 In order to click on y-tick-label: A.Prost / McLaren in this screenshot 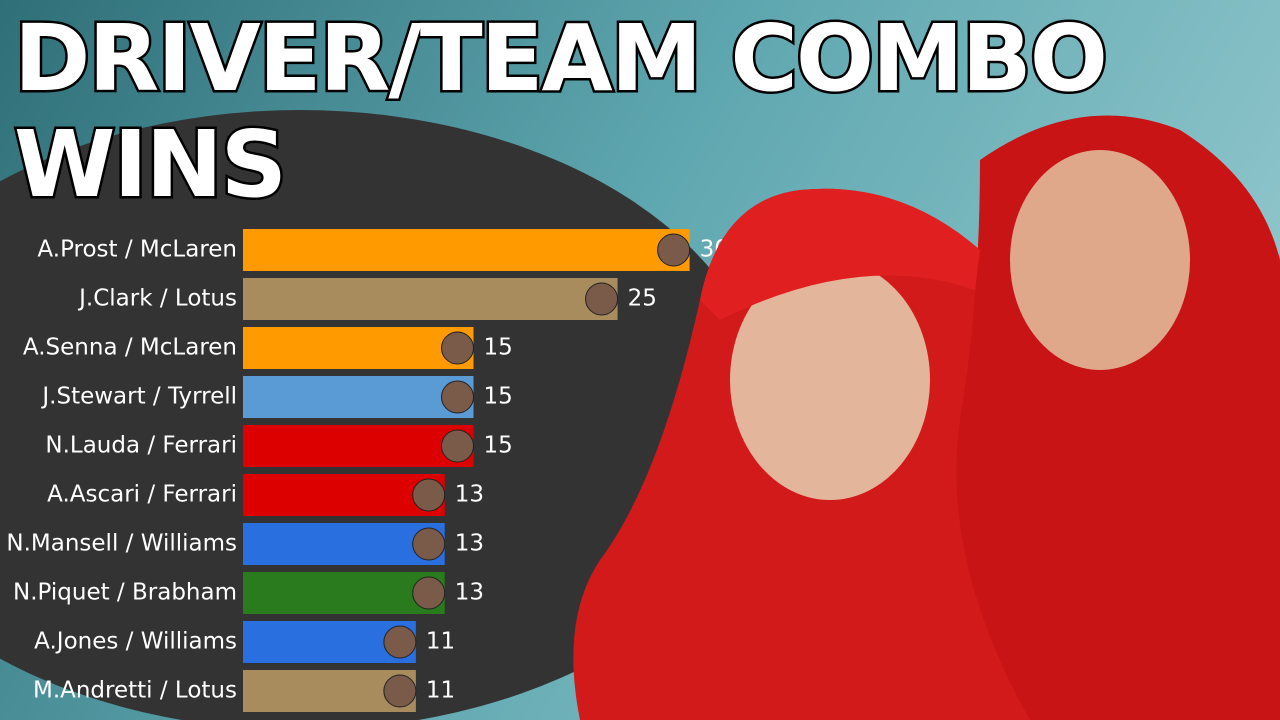, I will do `click(137, 250)`.